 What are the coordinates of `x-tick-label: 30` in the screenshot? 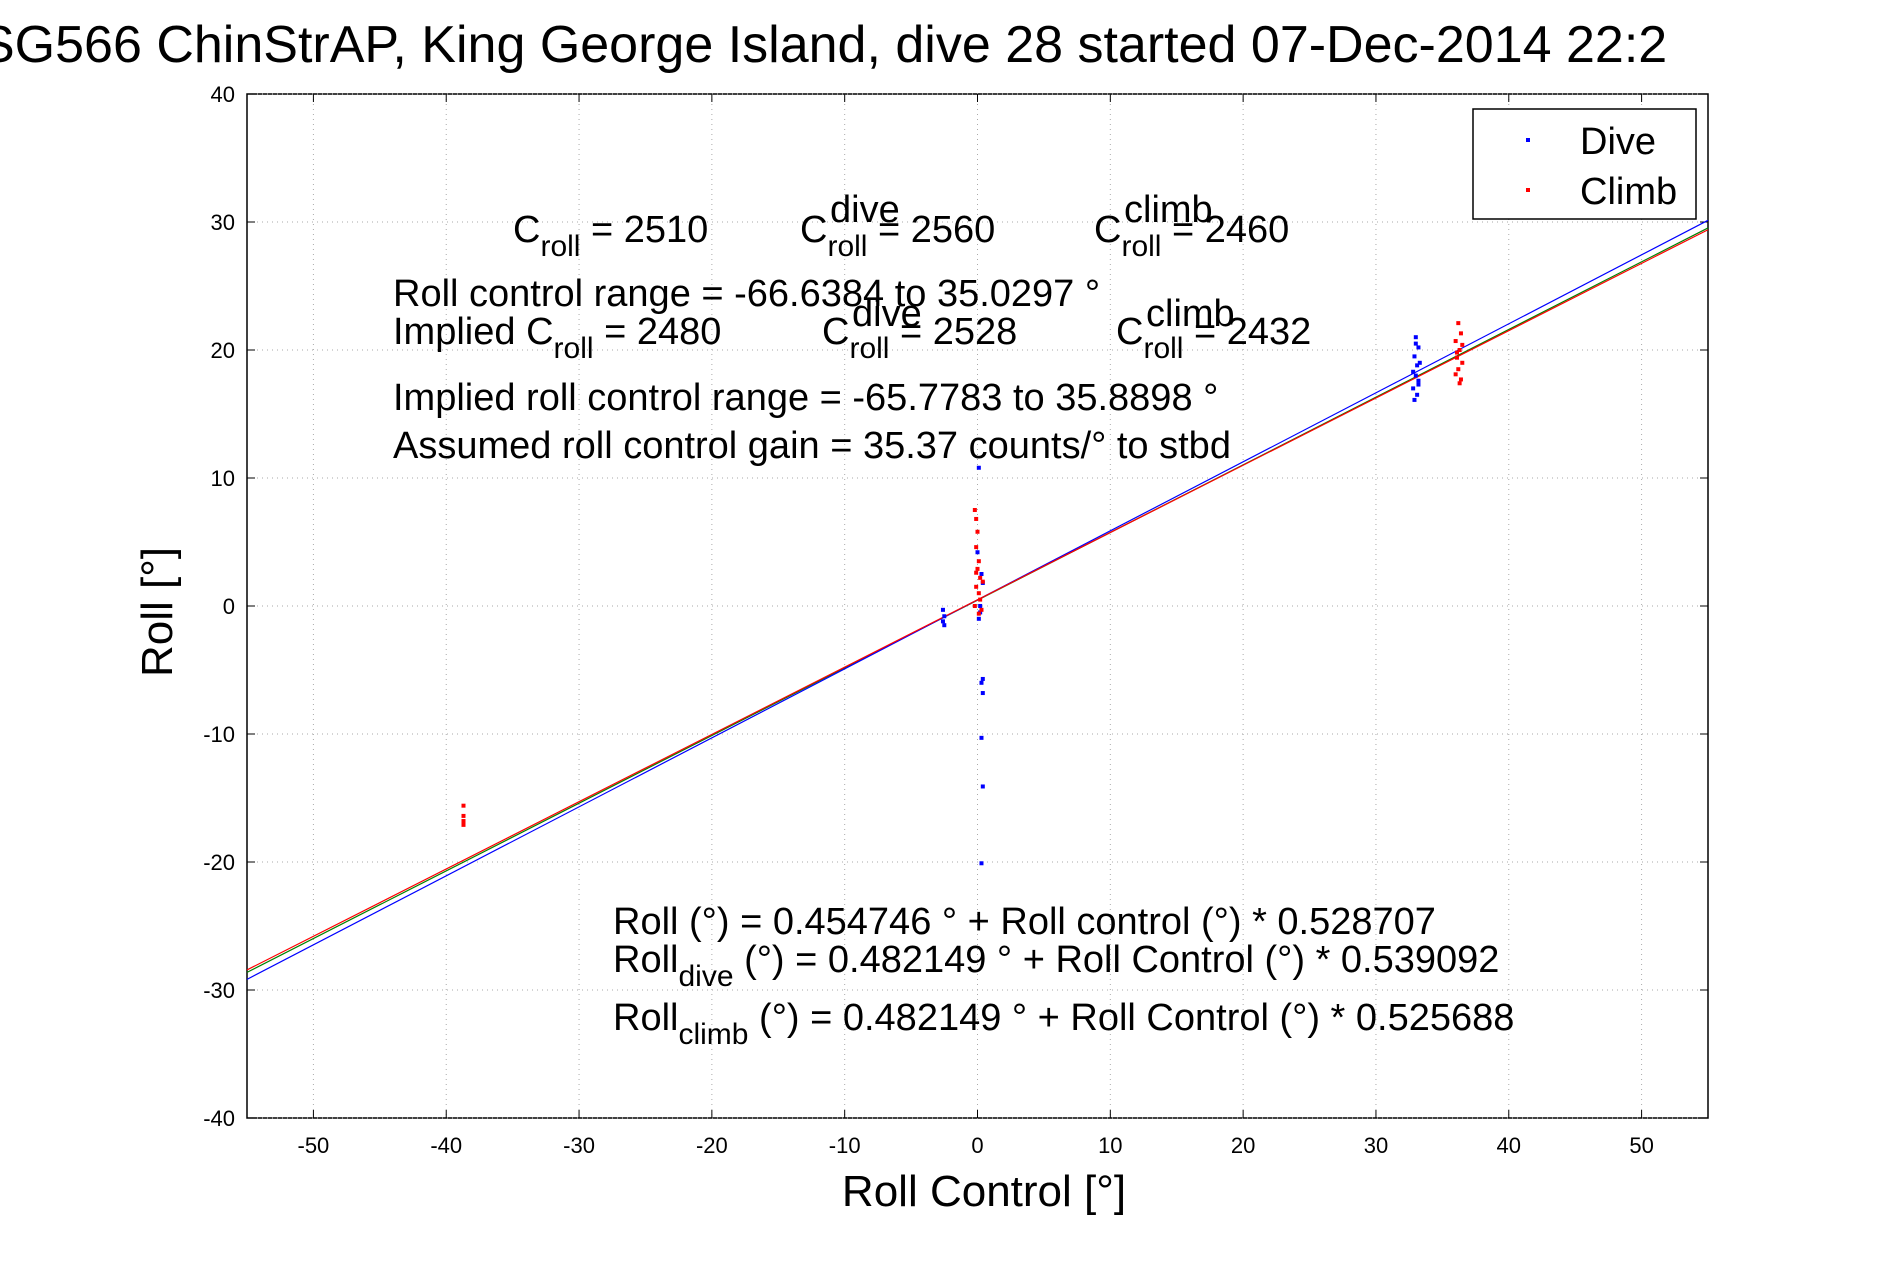 It's located at (1376, 1145).